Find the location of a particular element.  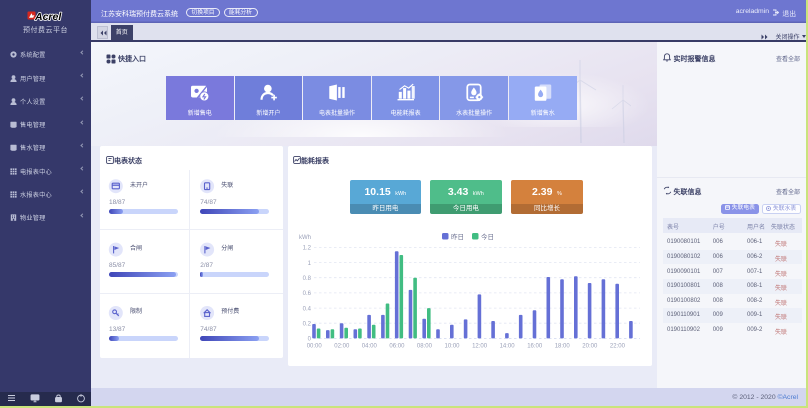

svg-text: Acrel is located at coordinates (48, 17).